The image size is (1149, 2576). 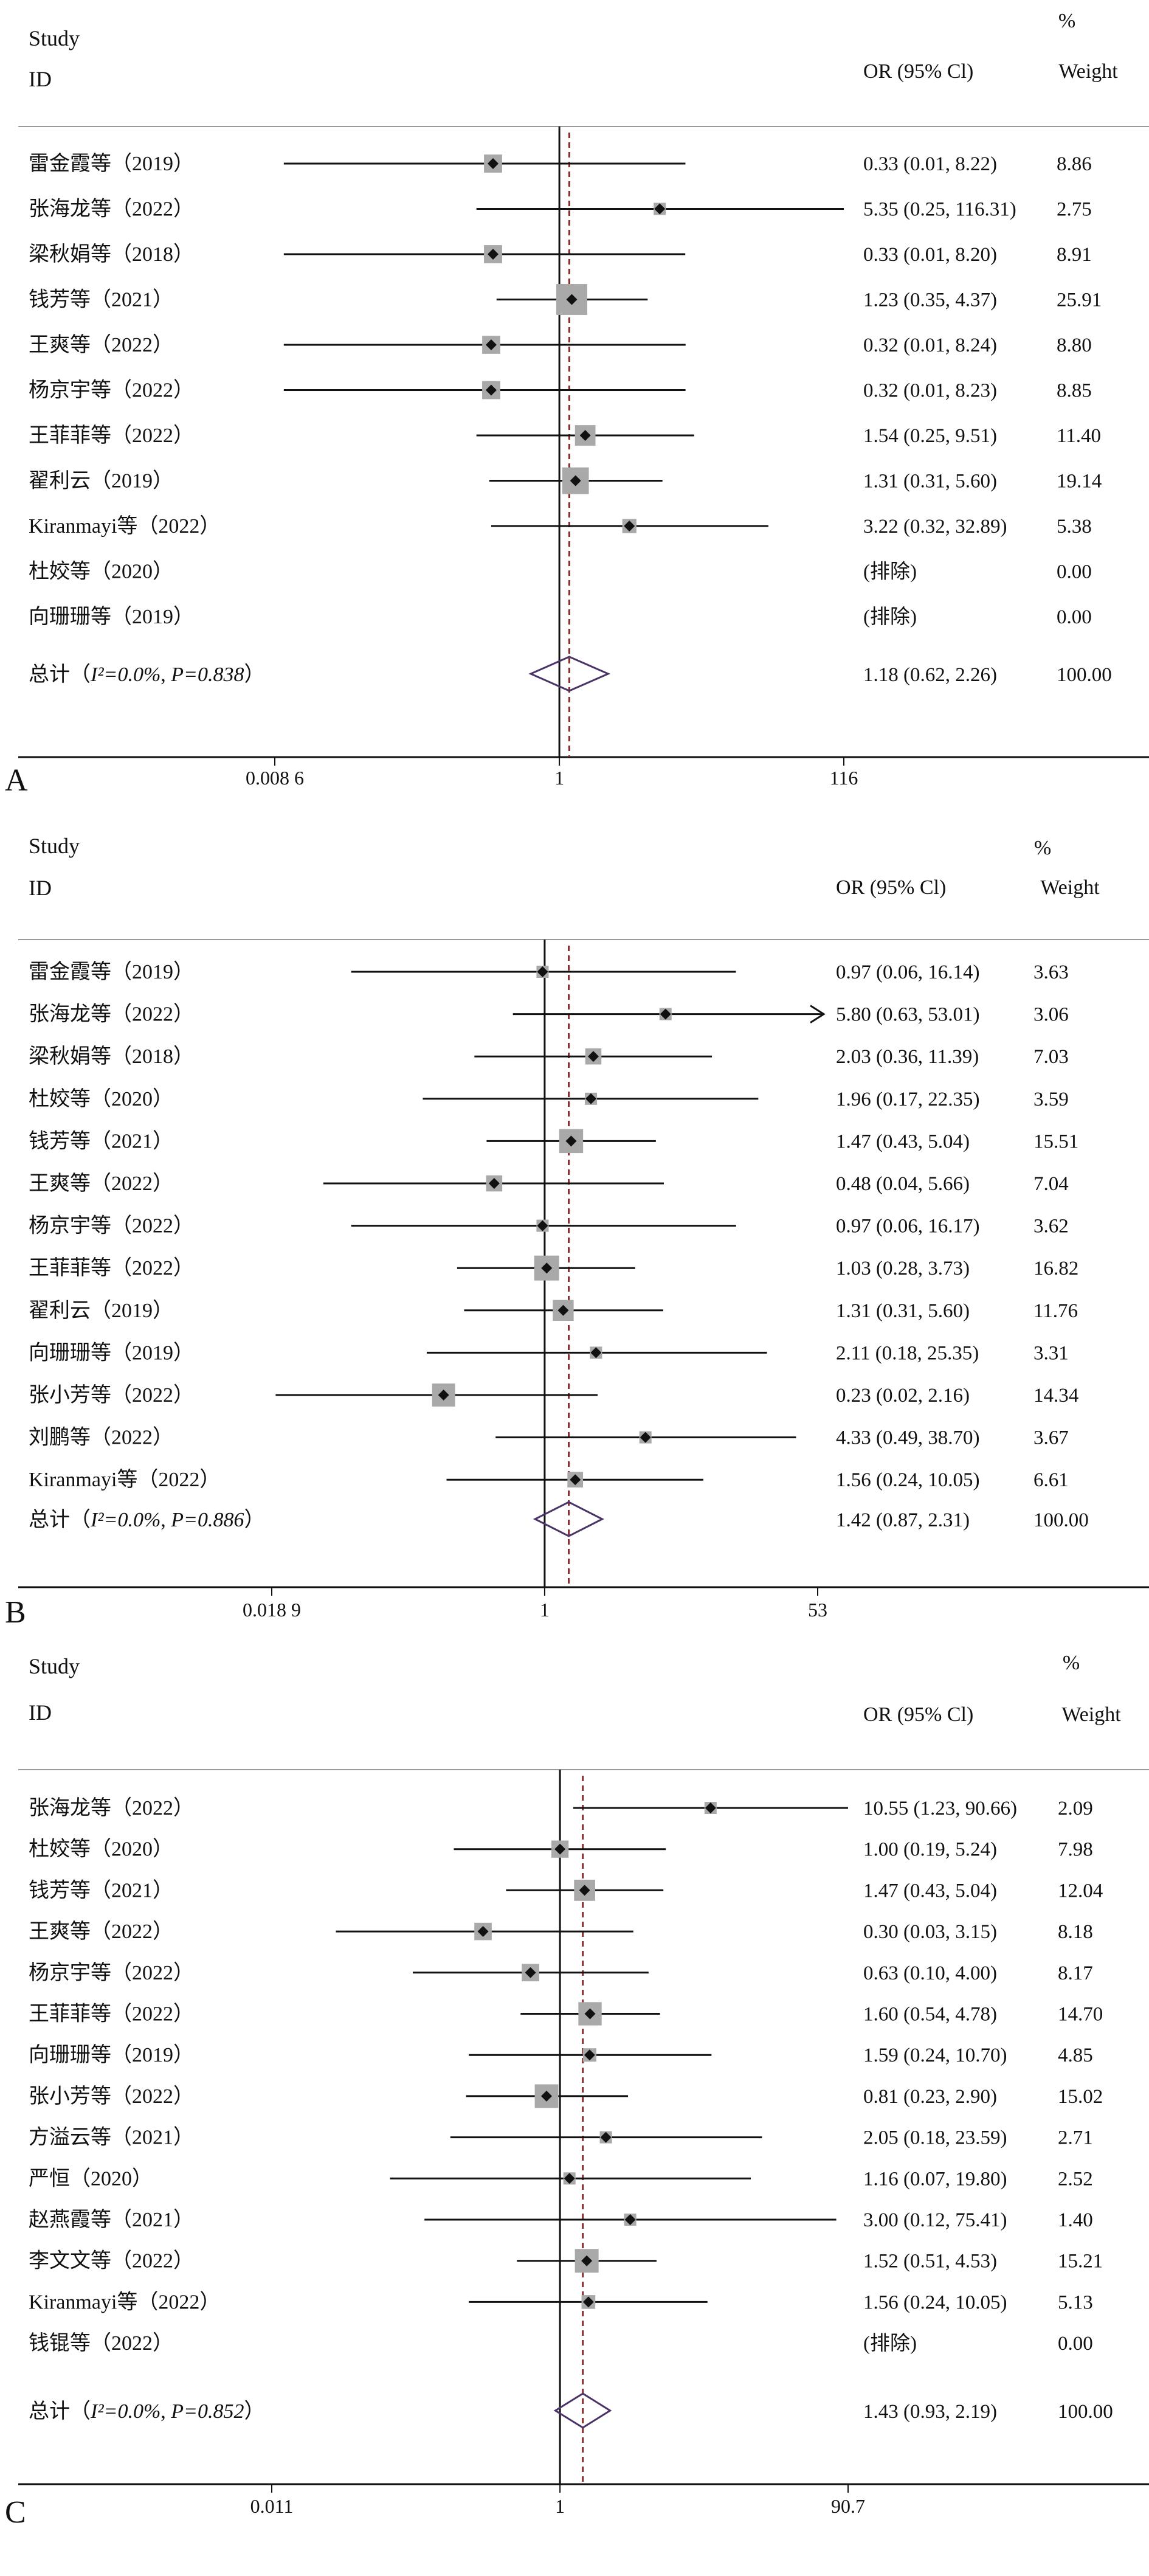 What do you see at coordinates (930, 345) in the screenshot?
I see `or-ci-text: 0.32 (0.01, 8.24)` at bounding box center [930, 345].